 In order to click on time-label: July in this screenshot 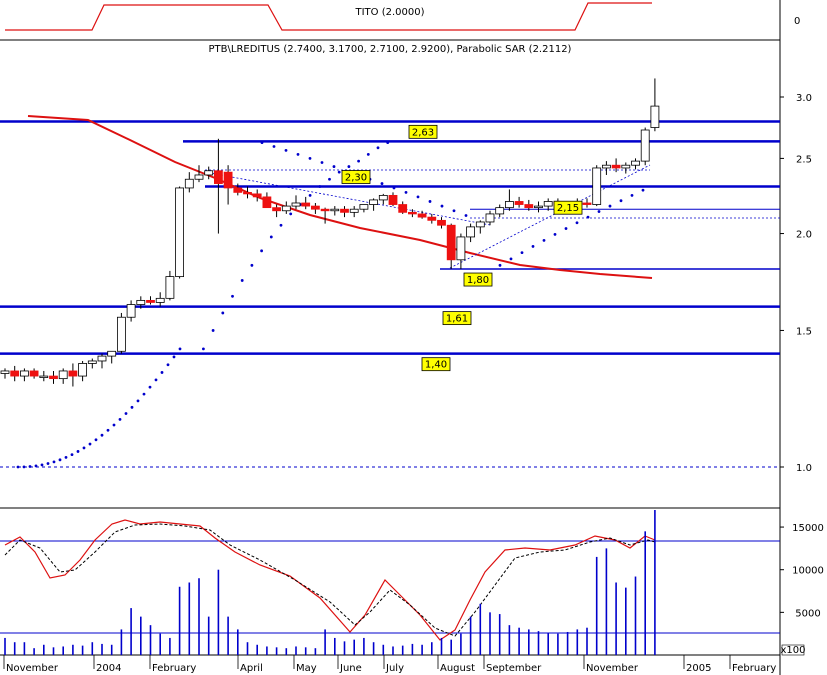, I will do `click(394, 668)`.